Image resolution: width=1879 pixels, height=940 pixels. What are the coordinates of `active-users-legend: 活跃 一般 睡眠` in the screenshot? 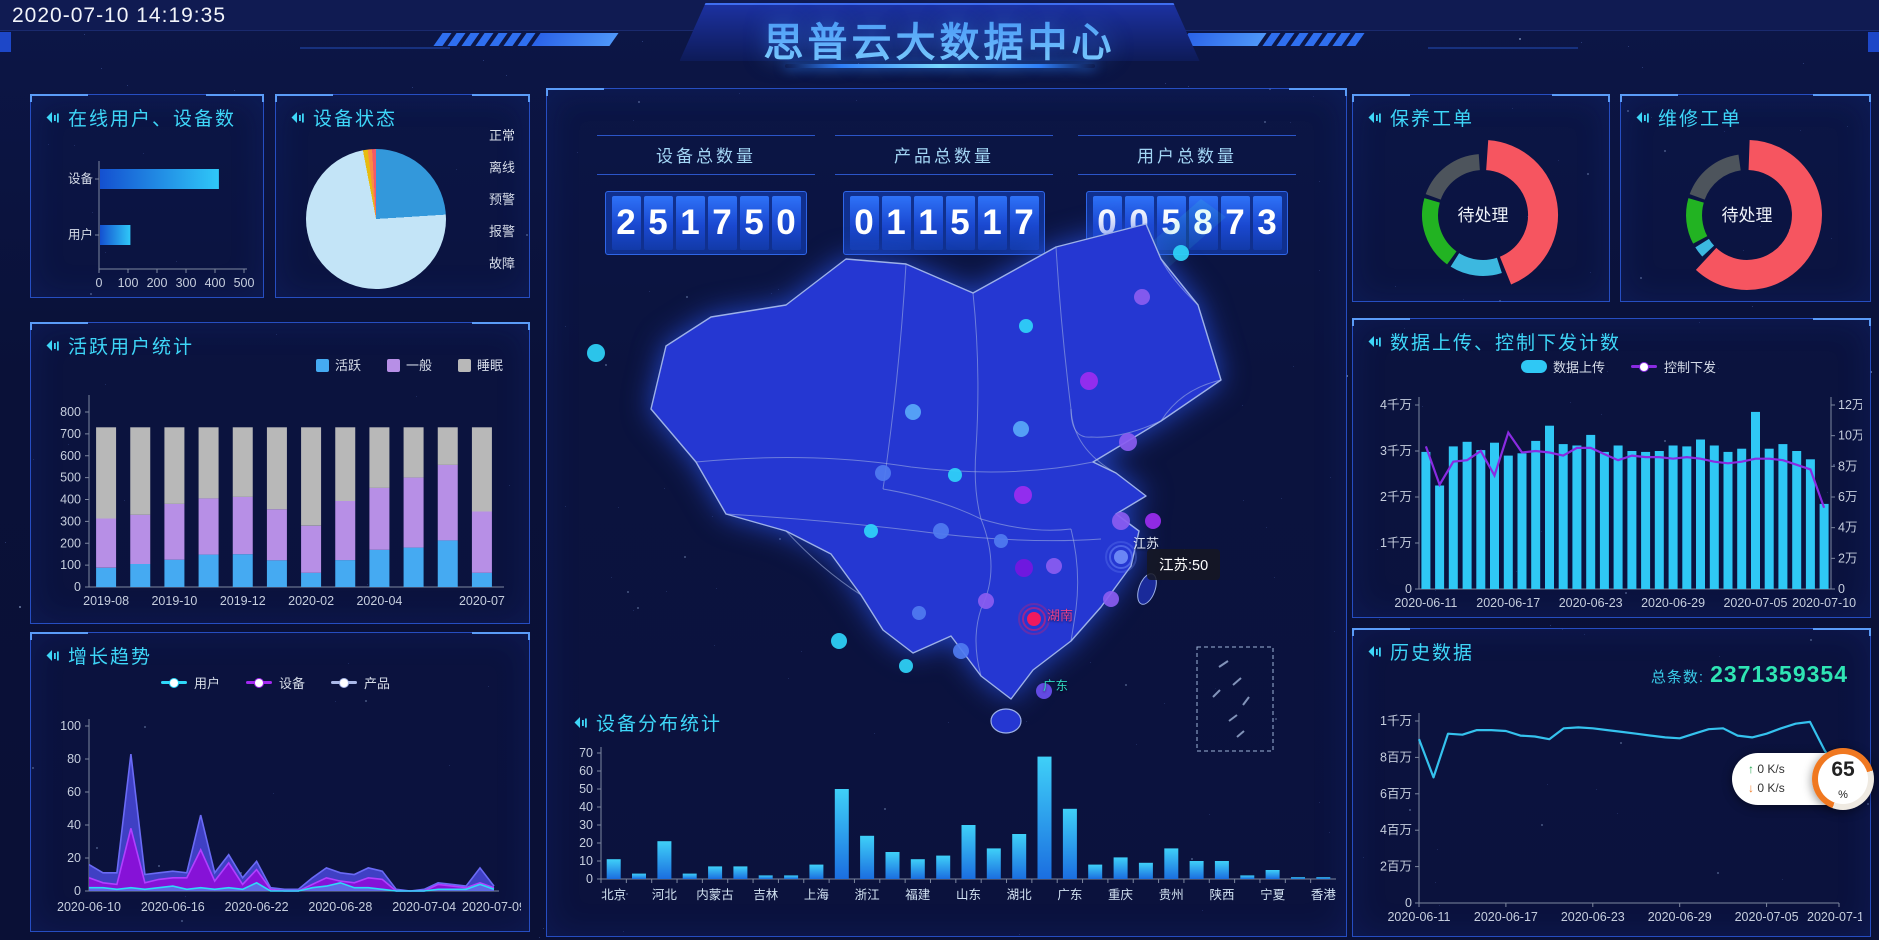 It's located at (409, 364).